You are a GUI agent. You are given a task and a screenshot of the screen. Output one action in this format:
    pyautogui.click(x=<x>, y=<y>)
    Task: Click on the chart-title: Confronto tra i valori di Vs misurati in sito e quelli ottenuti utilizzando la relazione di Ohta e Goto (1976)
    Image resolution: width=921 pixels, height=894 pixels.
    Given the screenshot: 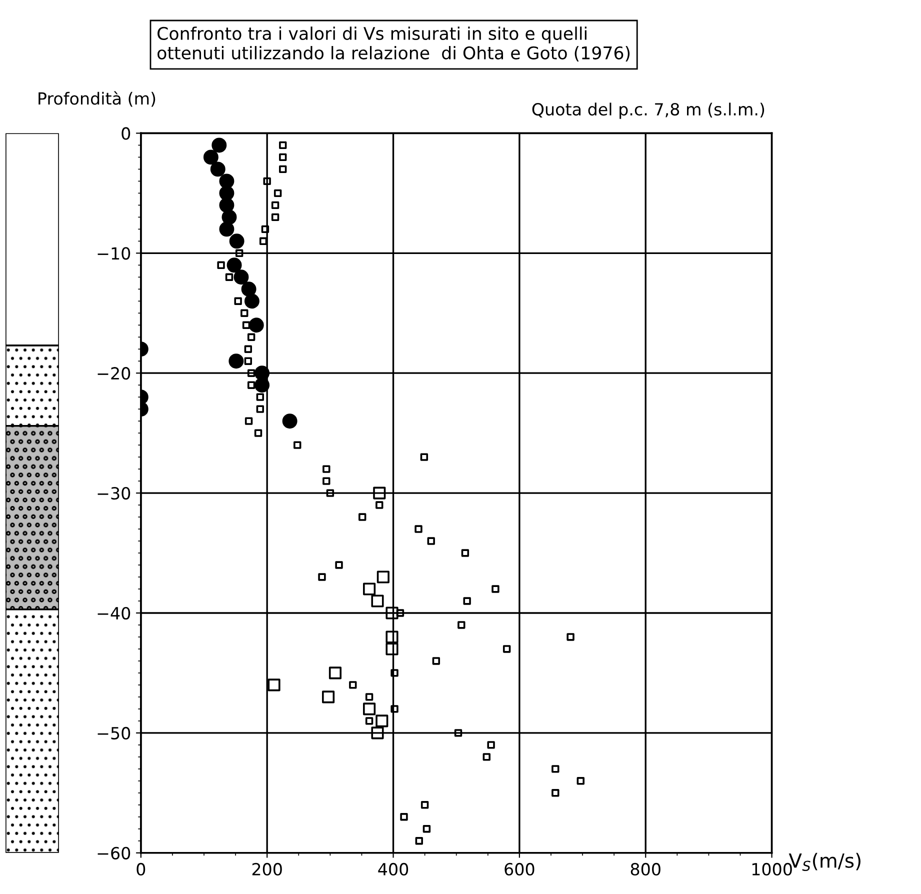 What is the action you would take?
    pyautogui.click(x=394, y=44)
    